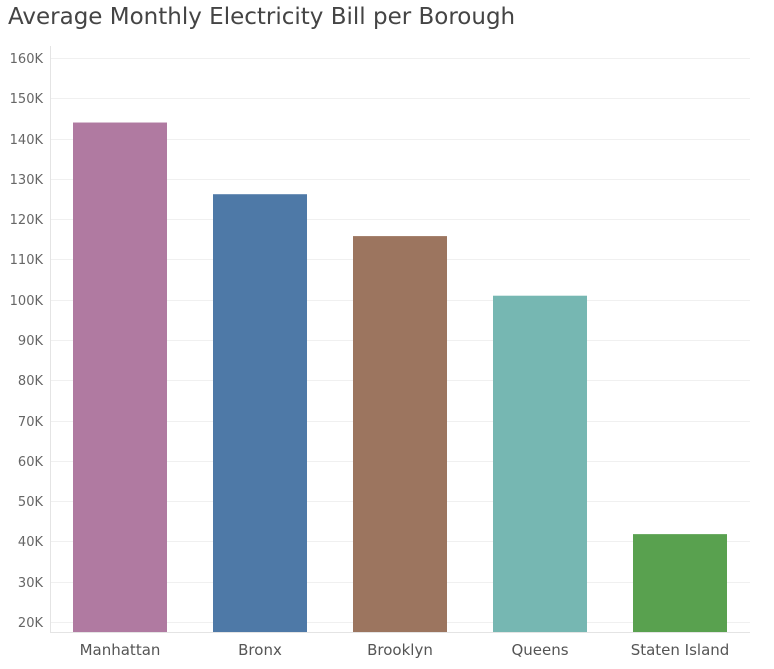 The image size is (774, 669). What do you see at coordinates (120, 377) in the screenshot?
I see `bar-manhattan` at bounding box center [120, 377].